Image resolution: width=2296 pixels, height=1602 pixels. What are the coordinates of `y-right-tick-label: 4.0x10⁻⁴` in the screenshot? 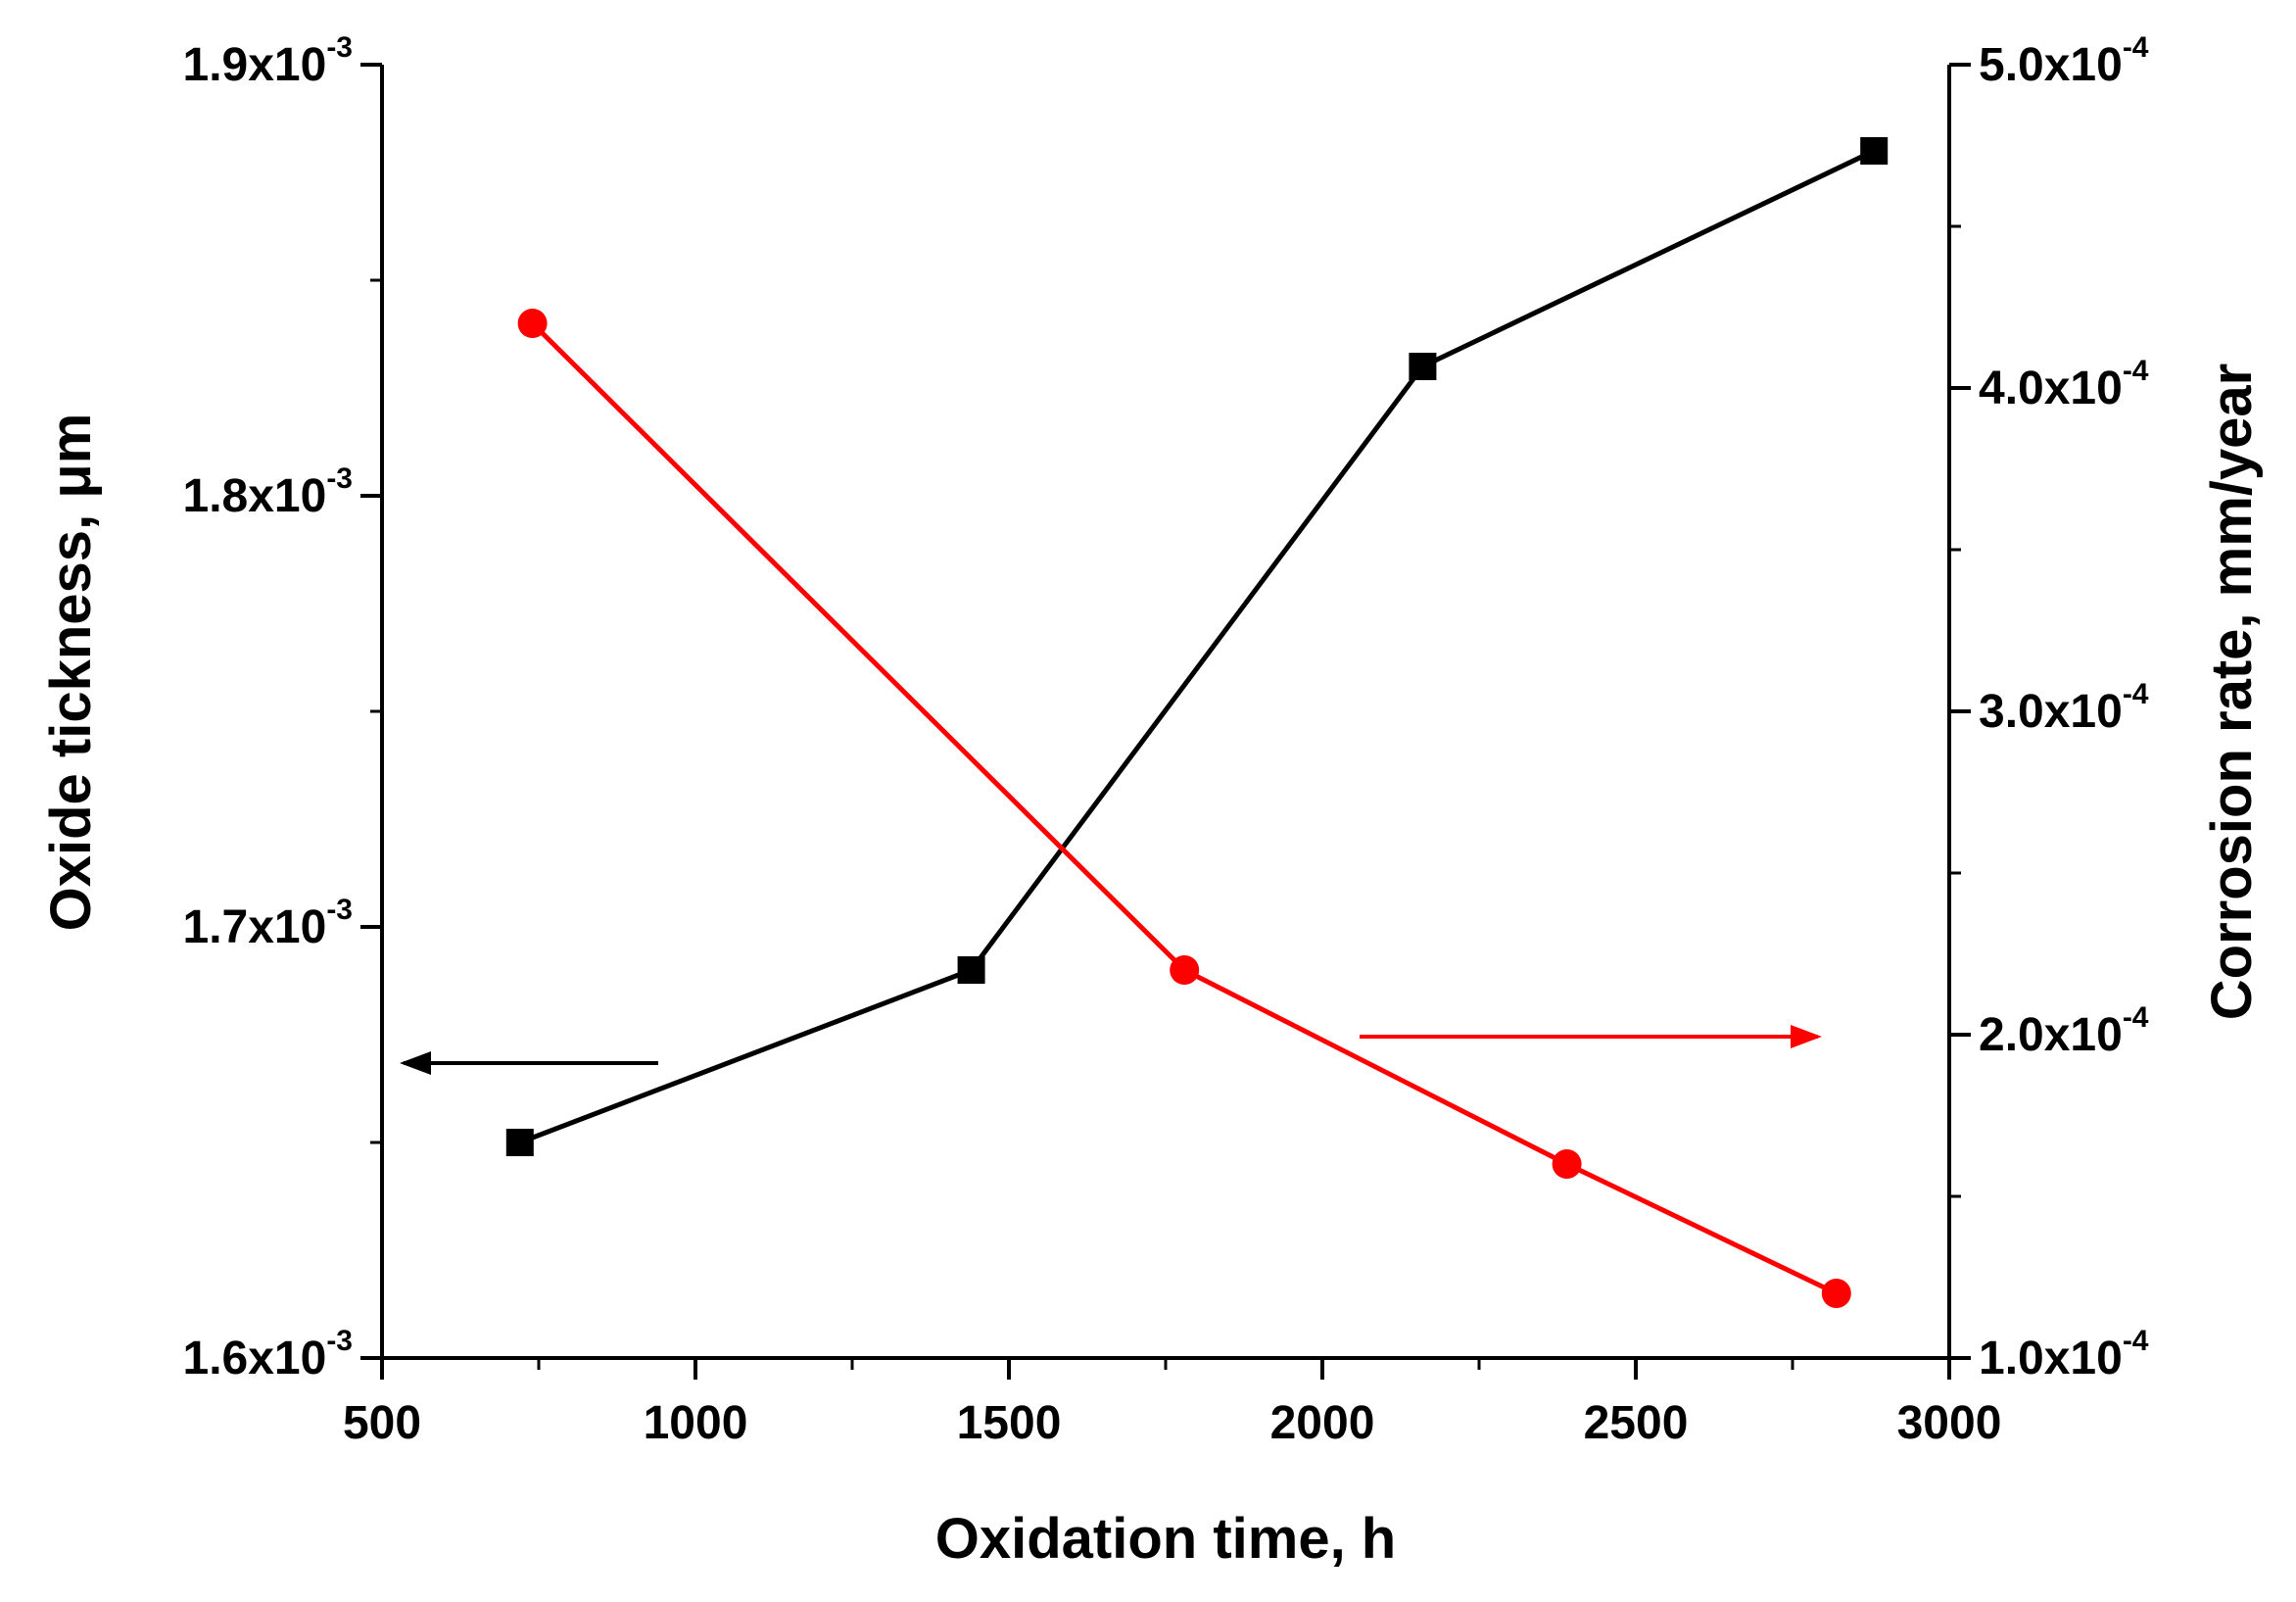 It's located at (2064, 384).